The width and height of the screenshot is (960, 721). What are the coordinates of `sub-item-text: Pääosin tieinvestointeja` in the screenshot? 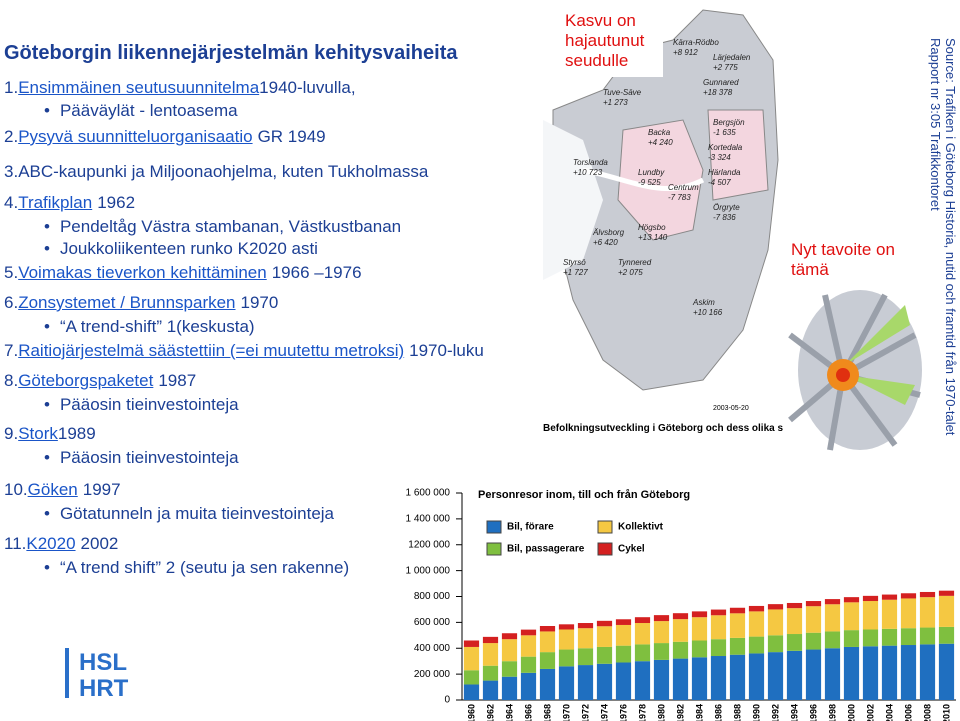 It's located at (149, 457).